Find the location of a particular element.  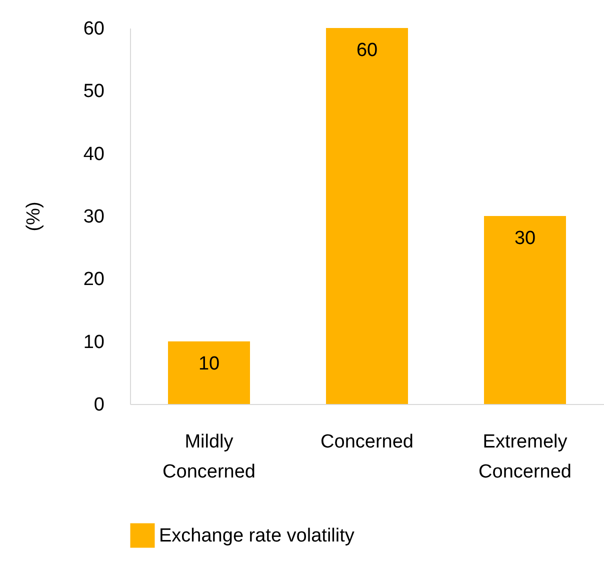

y-axis-title: (%) is located at coordinates (33, 217).